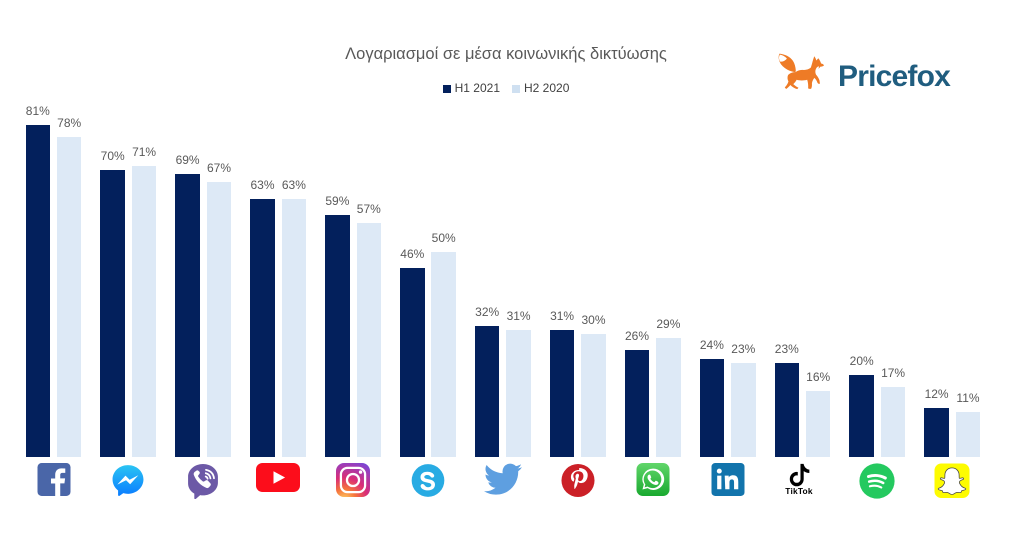 The width and height of the screenshot is (1024, 550). I want to click on svg-text: TikTok, so click(799, 491).